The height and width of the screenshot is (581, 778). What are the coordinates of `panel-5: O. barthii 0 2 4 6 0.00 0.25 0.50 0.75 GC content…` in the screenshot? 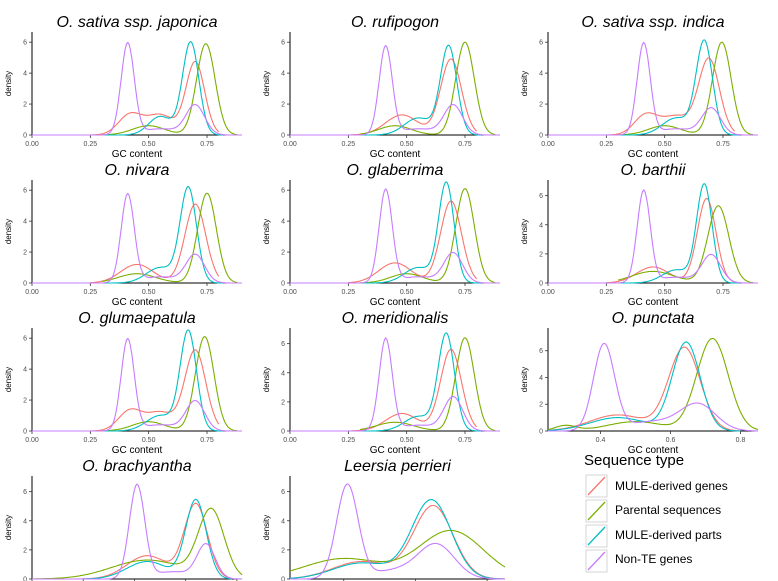 It's located at (639, 235).